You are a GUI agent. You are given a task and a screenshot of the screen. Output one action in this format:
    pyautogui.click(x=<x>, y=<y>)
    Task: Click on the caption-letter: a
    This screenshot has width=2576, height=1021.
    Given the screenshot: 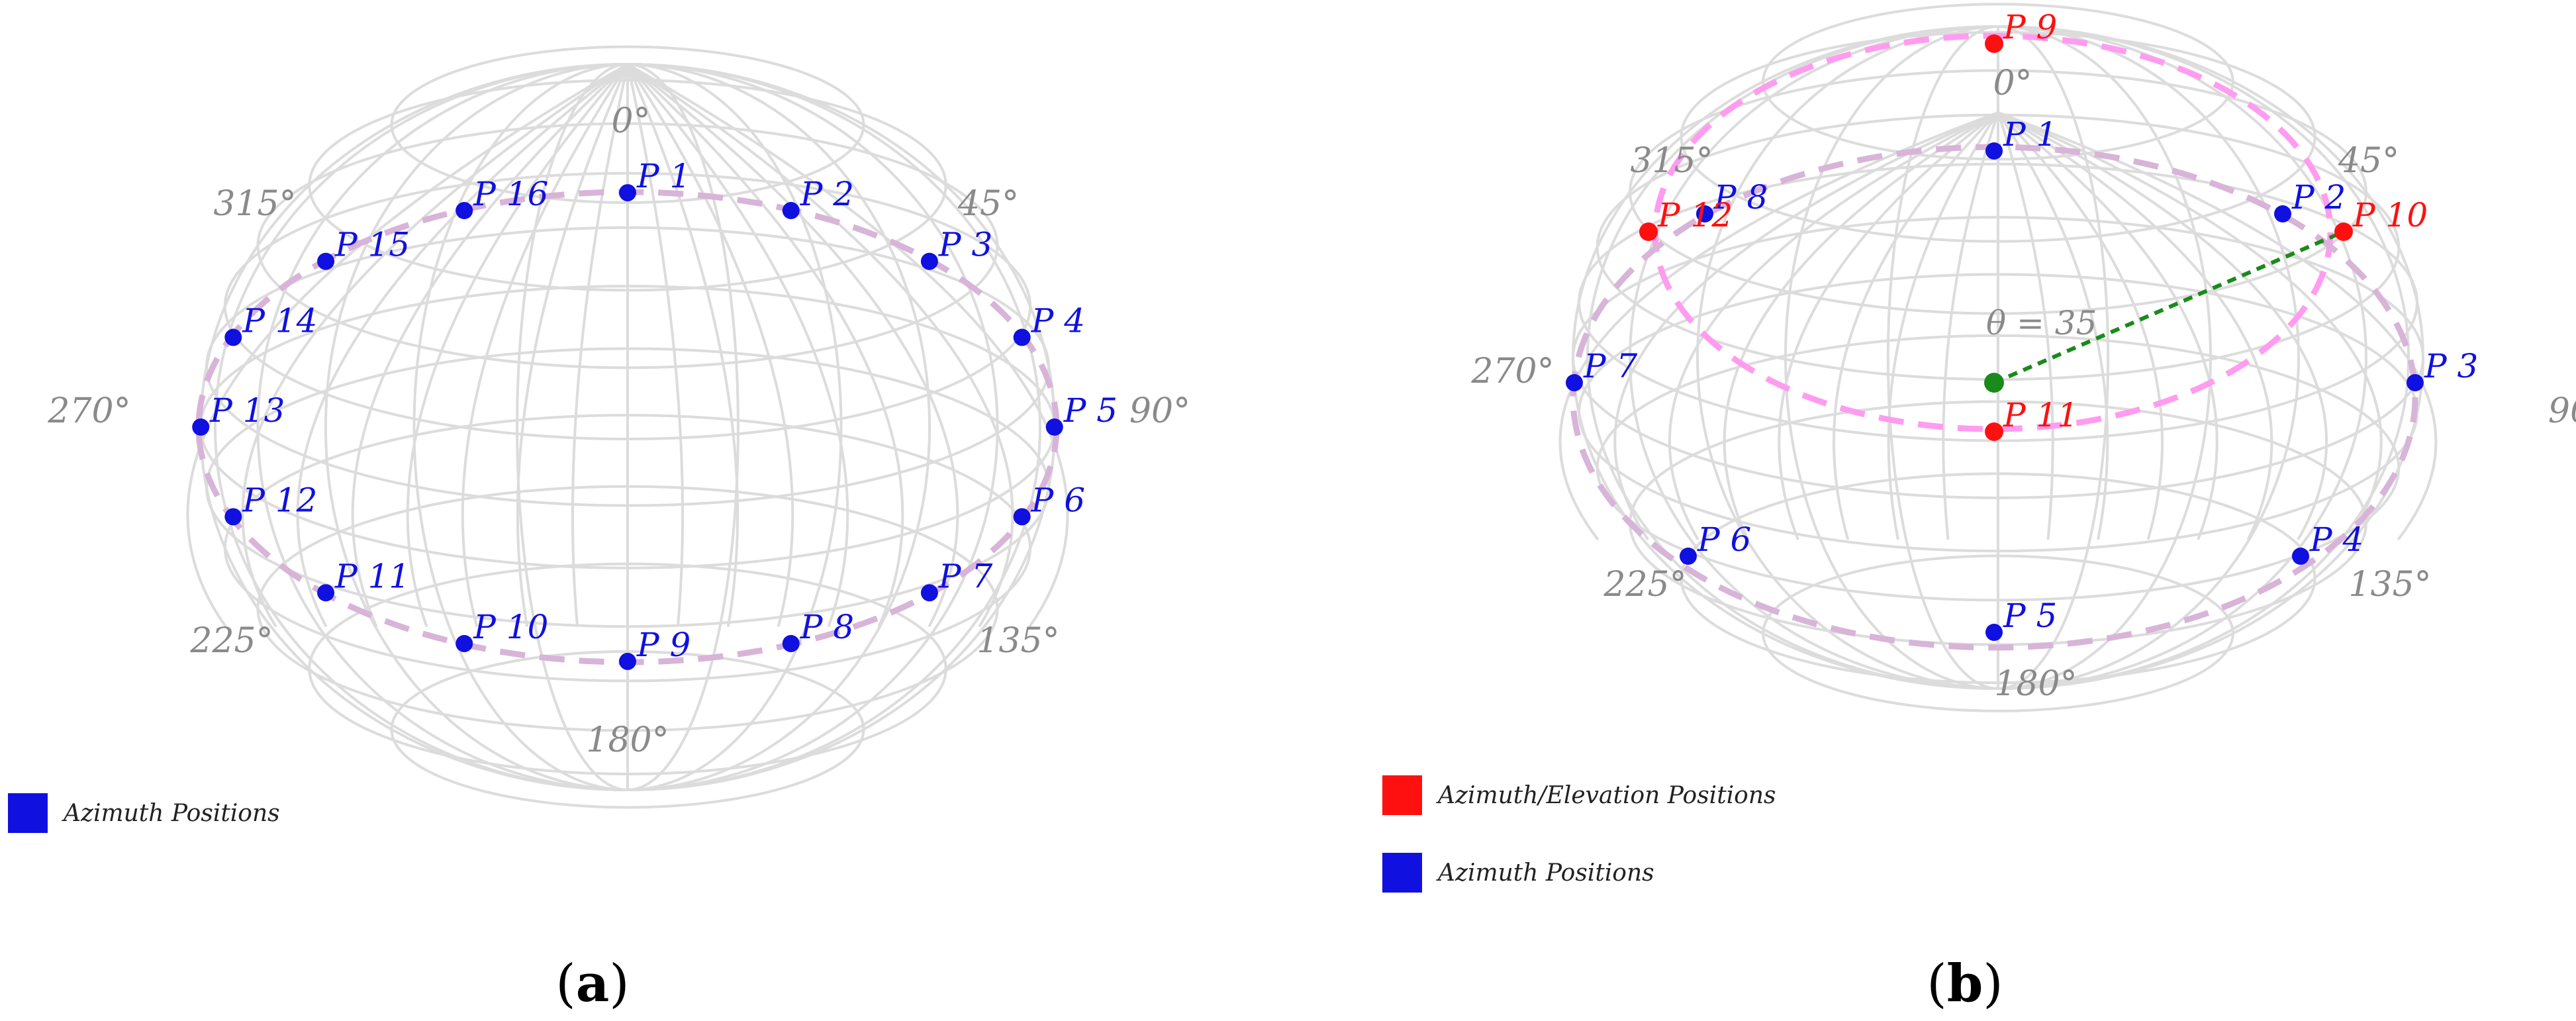 What is the action you would take?
    pyautogui.click(x=592, y=983)
    